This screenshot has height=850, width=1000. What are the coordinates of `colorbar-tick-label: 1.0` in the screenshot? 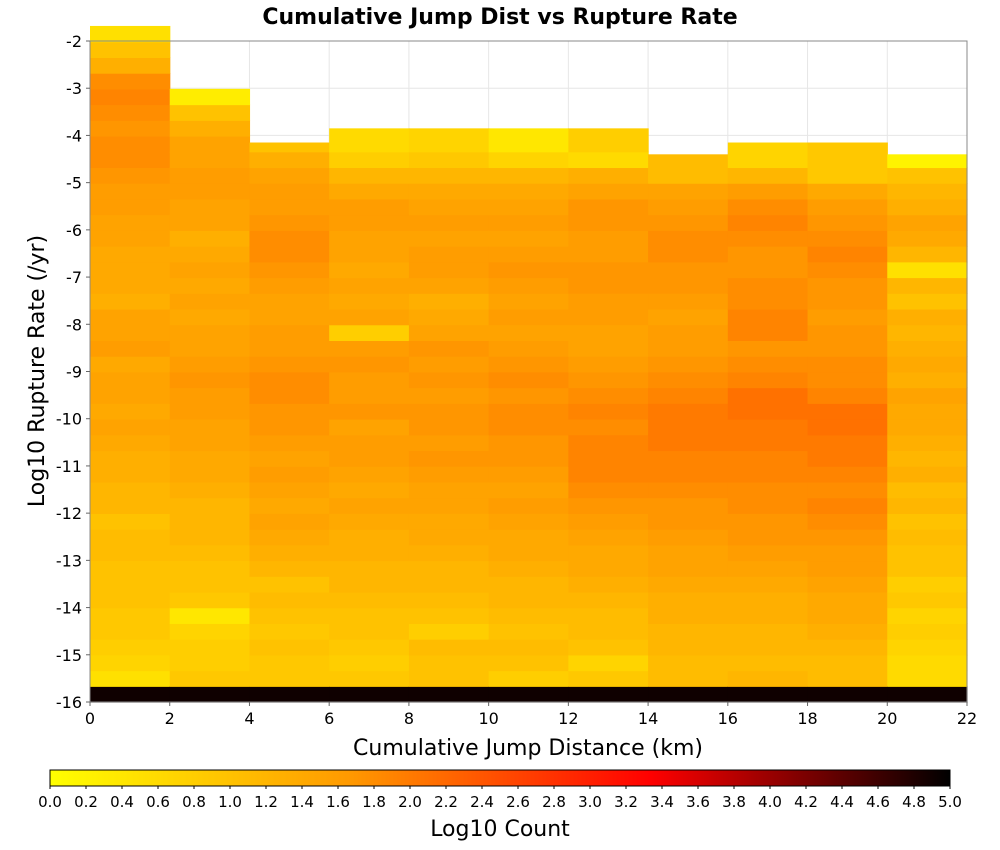 It's located at (230, 802).